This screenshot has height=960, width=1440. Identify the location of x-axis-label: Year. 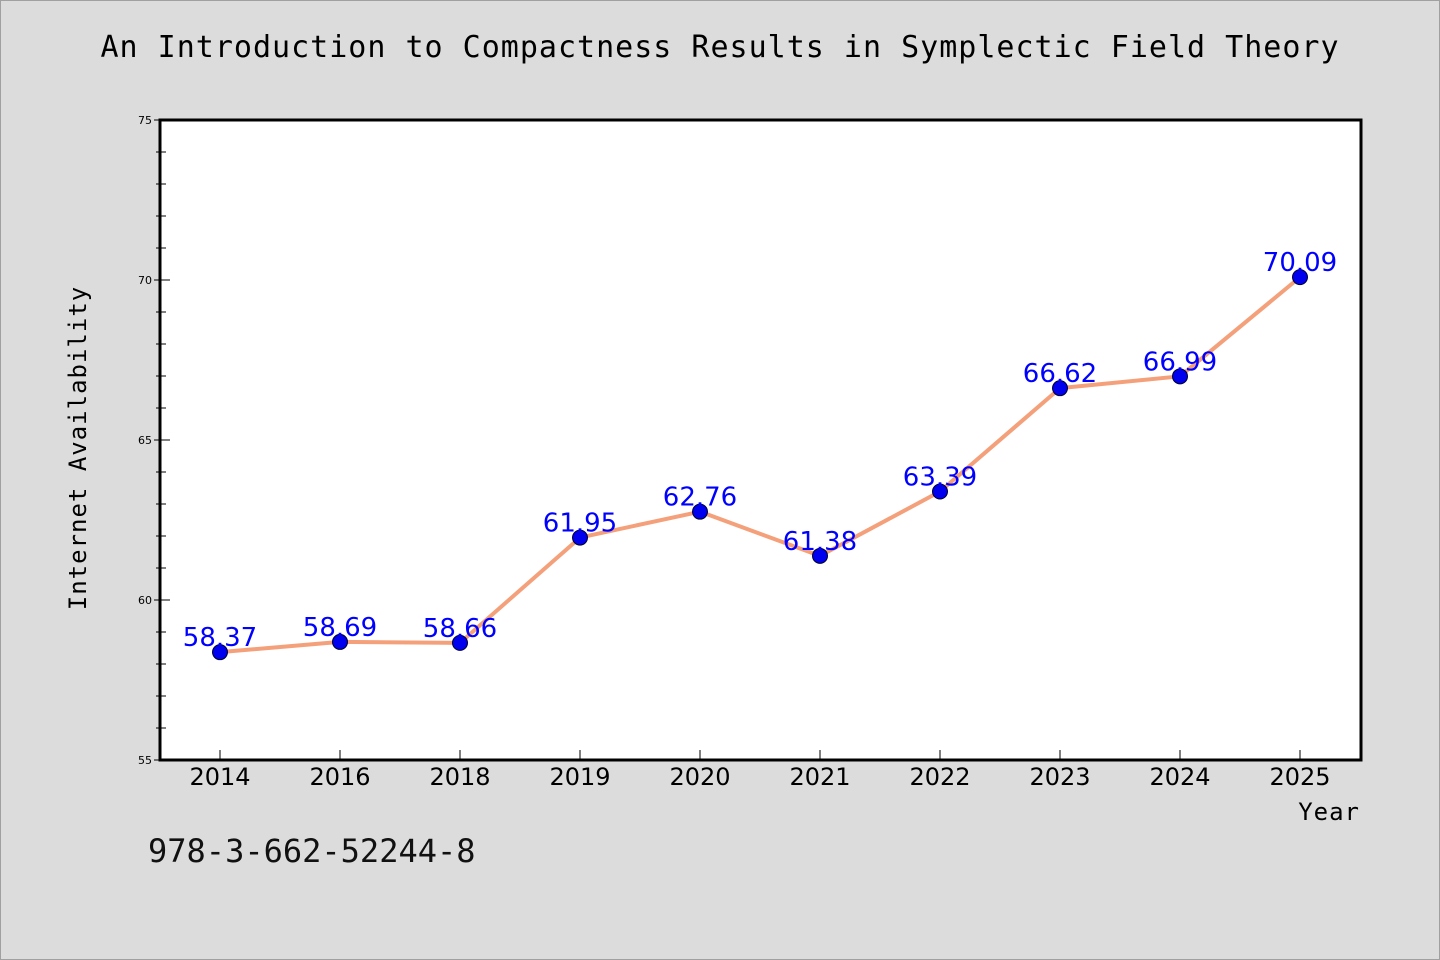
(1329, 812).